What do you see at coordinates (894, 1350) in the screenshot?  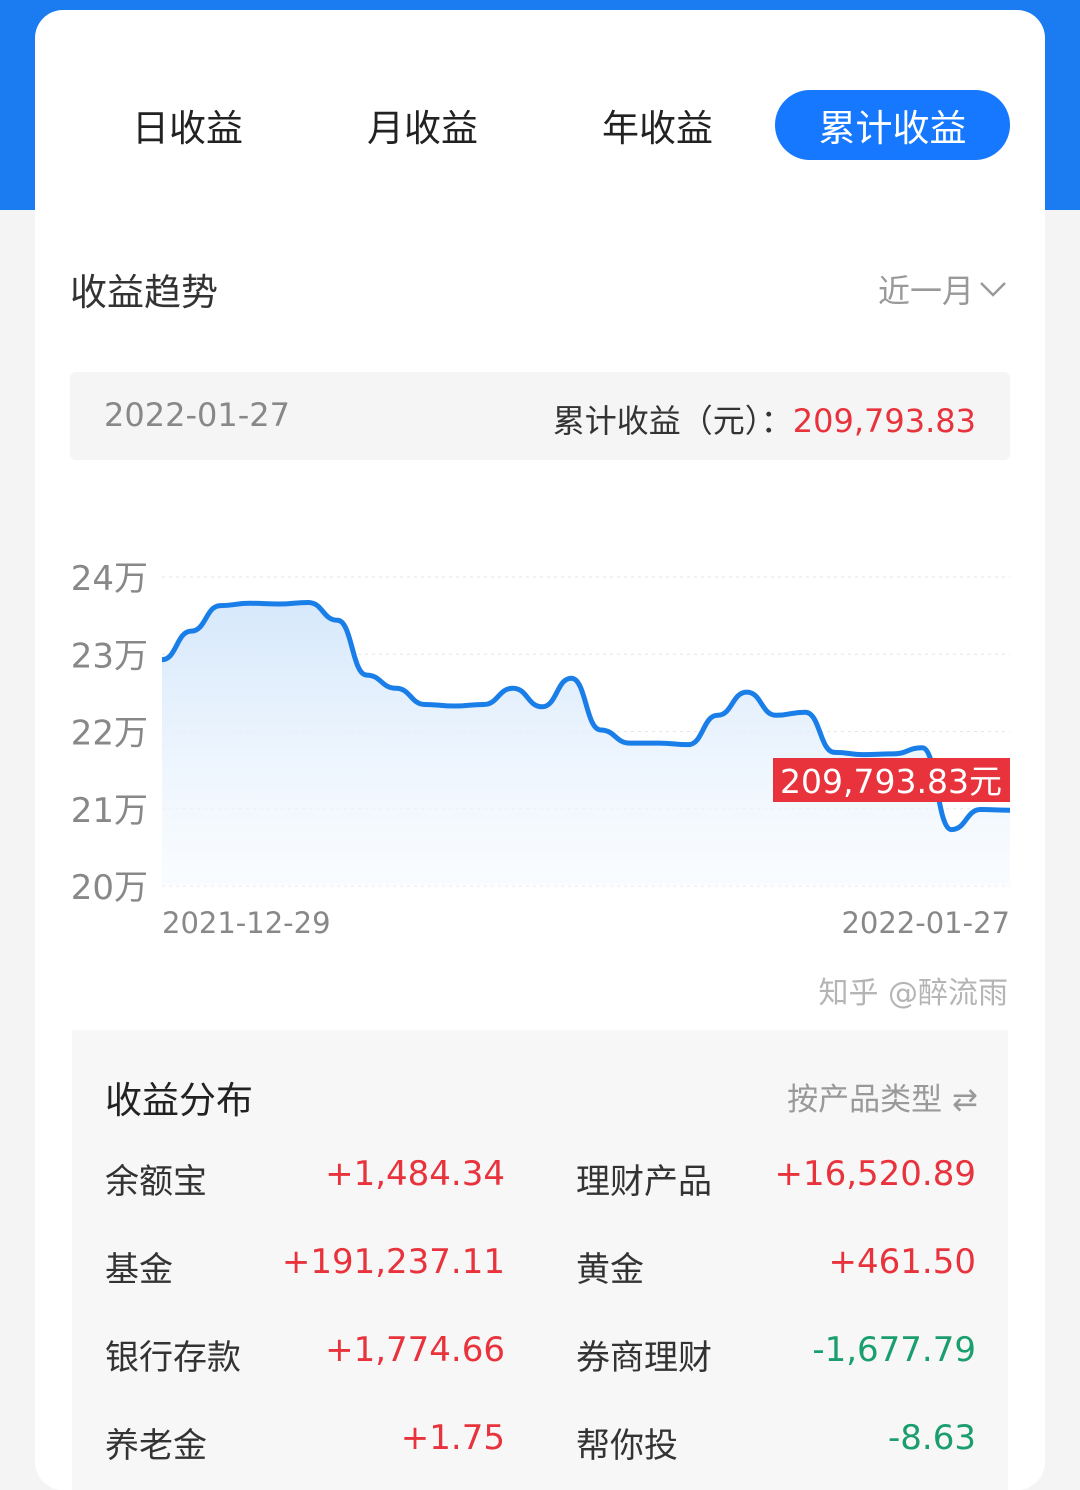 I see `distribution-item-value: -1,677.79` at bounding box center [894, 1350].